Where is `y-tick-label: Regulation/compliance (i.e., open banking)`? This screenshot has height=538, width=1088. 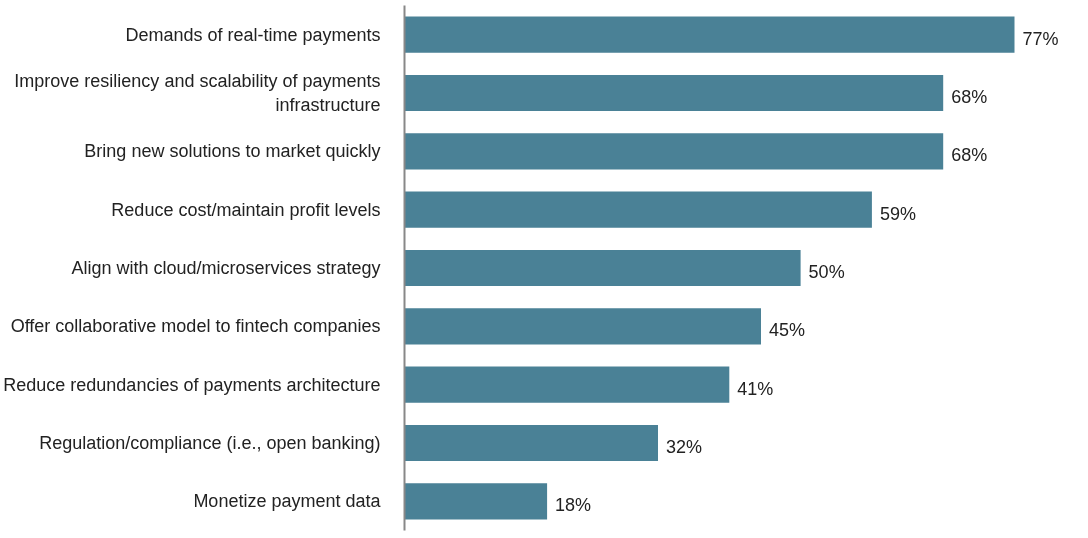 y-tick-label: Regulation/compliance (i.e., open banking) is located at coordinates (210, 443).